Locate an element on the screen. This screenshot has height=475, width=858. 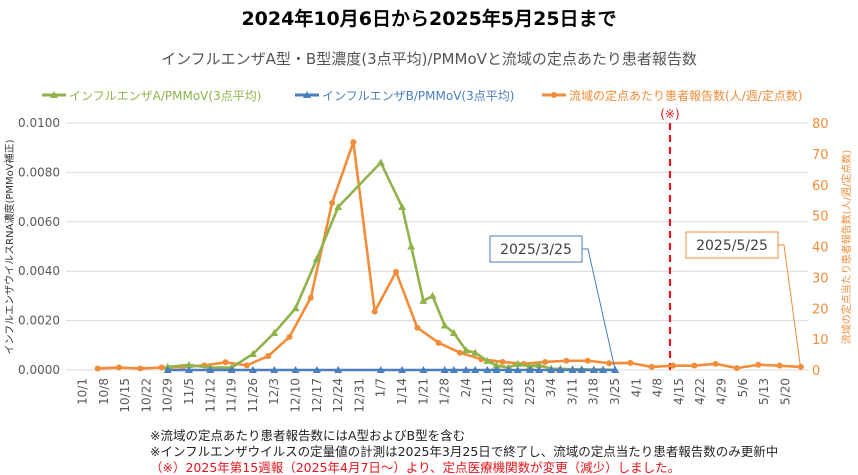
y-axis-label-right: 流域の定点当たり患者報告数(人/週/定点数) is located at coordinates (846, 247).